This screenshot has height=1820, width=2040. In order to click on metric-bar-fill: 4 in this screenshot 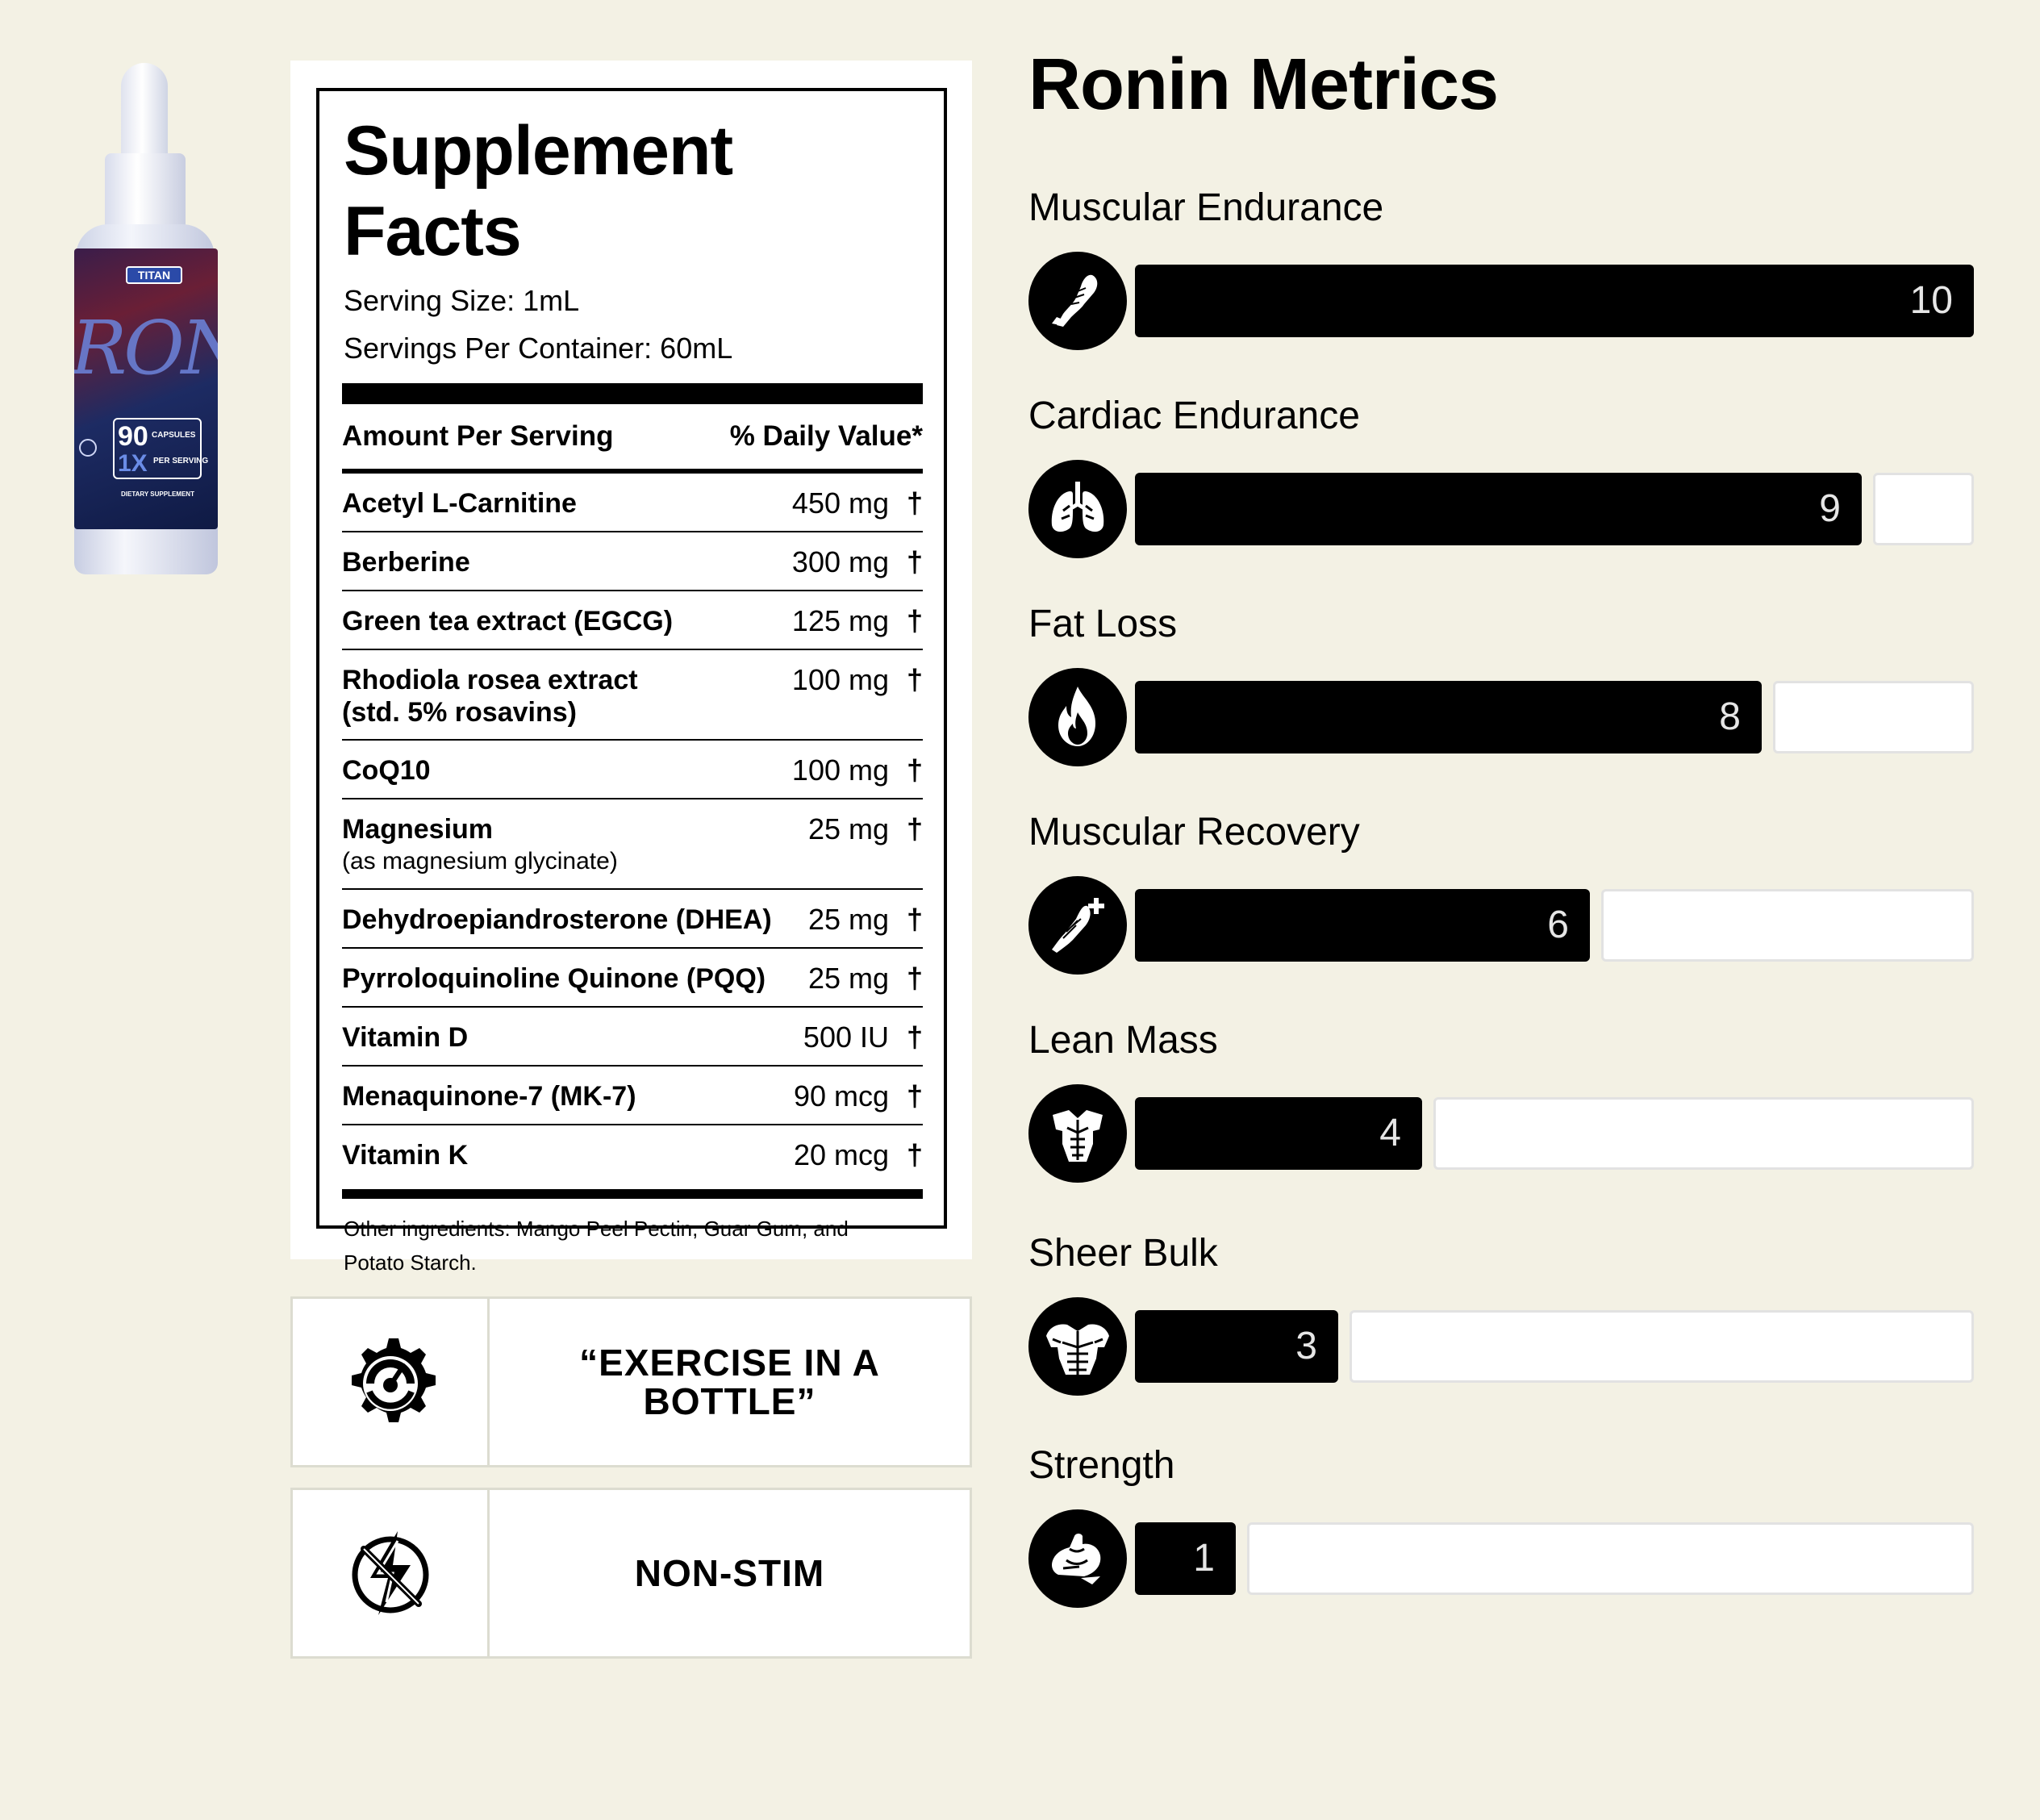, I will do `click(1278, 1133)`.